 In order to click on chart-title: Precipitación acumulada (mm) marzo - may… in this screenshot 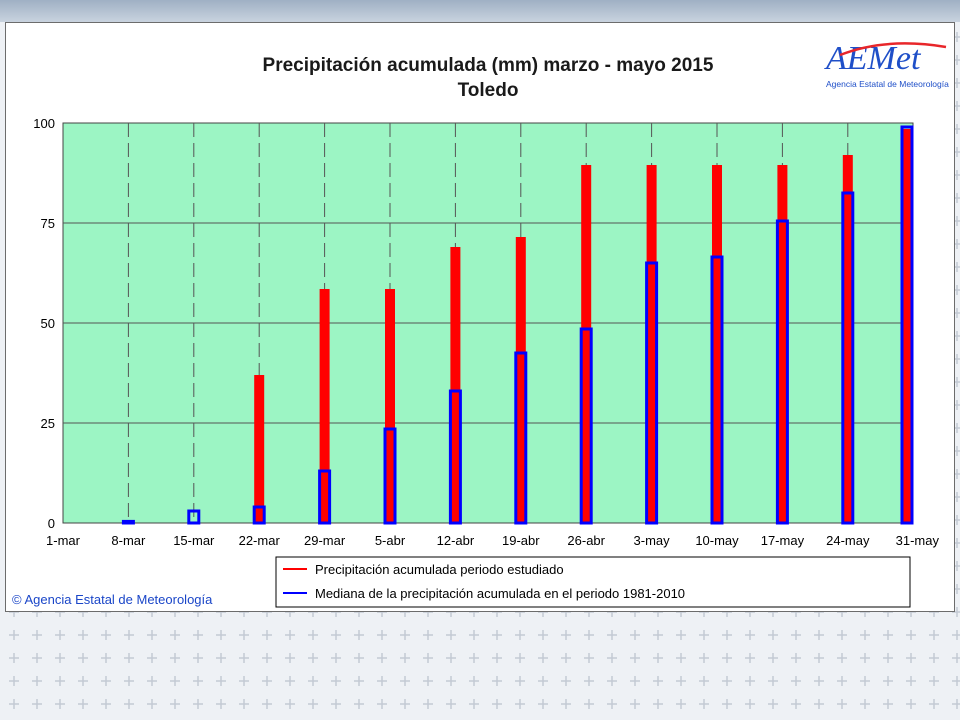, I will do `click(488, 65)`.